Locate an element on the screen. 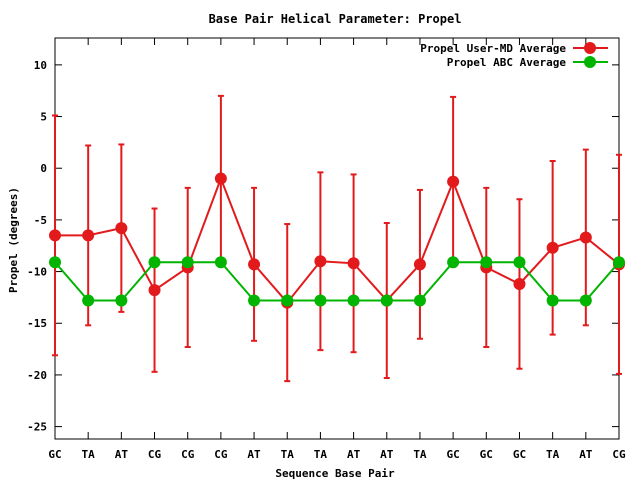 The width and height of the screenshot is (640, 480). series-line is located at coordinates (337, 281).